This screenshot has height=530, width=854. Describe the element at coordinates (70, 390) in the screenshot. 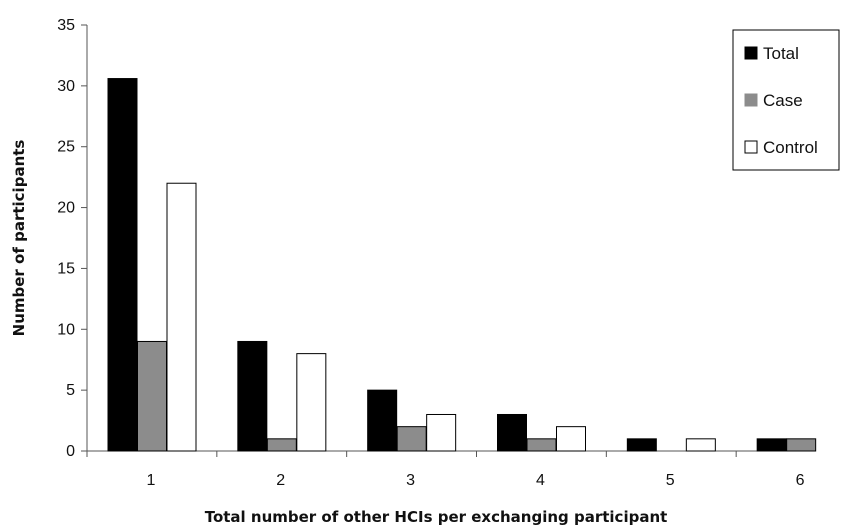

I see `y-tick-label: 5` at that location.